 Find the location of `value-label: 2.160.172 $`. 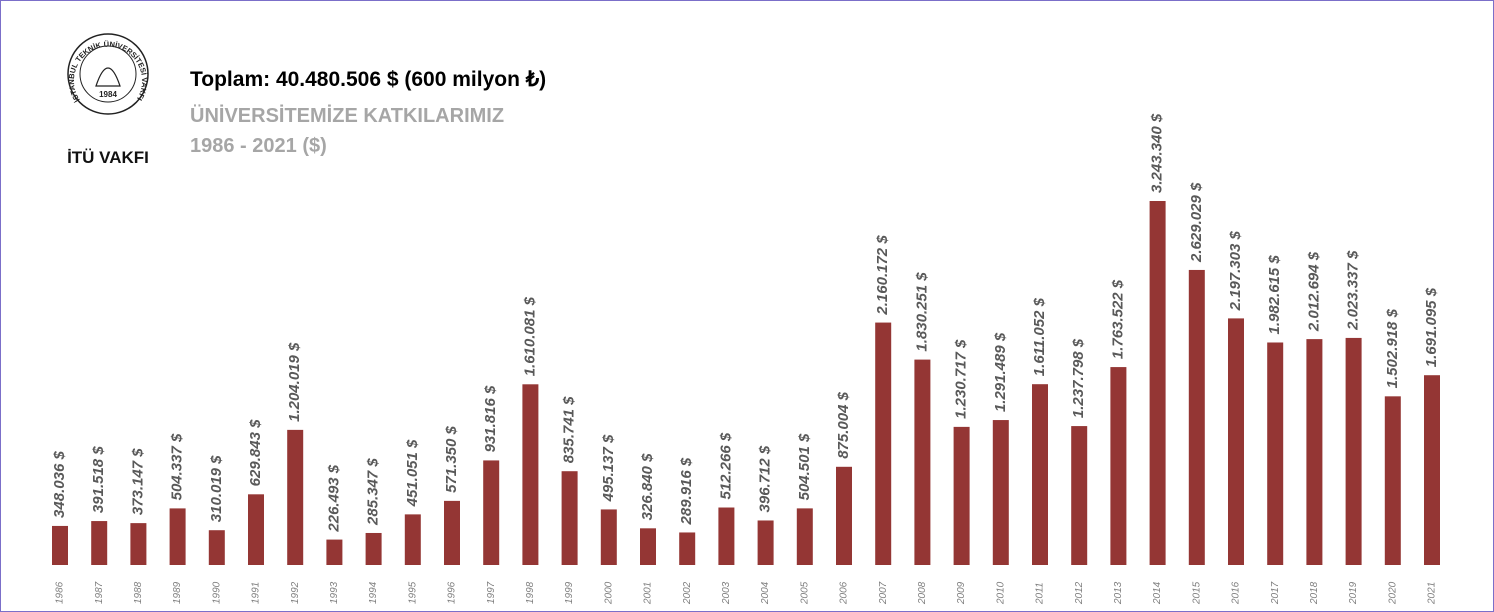

value-label: 2.160.172 $ is located at coordinates (882, 275).